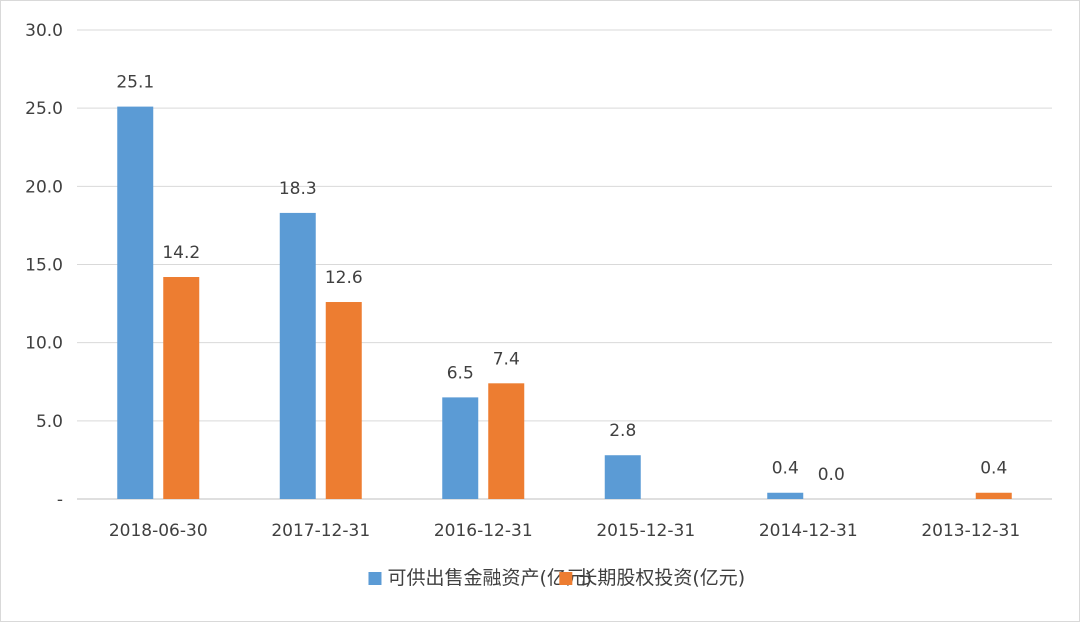 The image size is (1080, 622). I want to click on x-tick-label: 2017-12-31, so click(320, 531).